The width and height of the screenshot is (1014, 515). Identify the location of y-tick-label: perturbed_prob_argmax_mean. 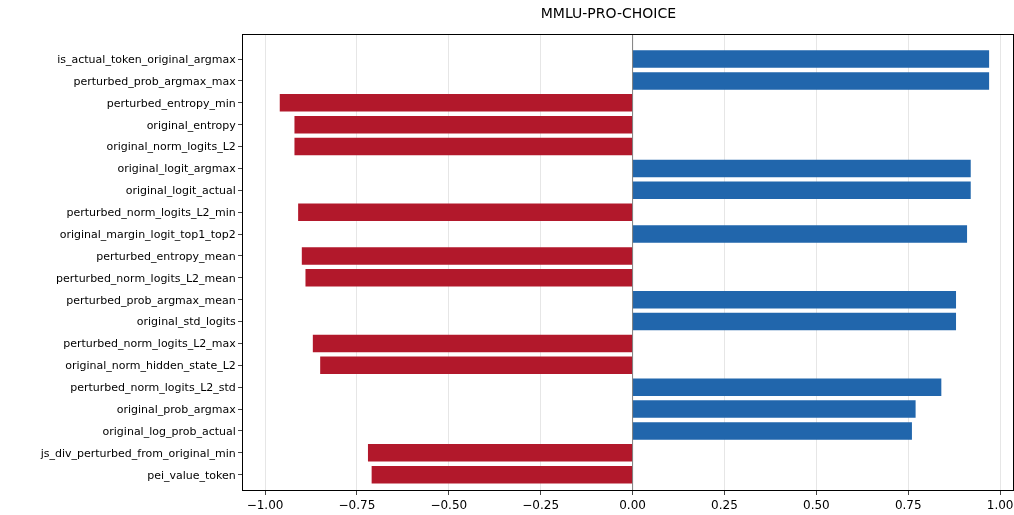
(151, 300).